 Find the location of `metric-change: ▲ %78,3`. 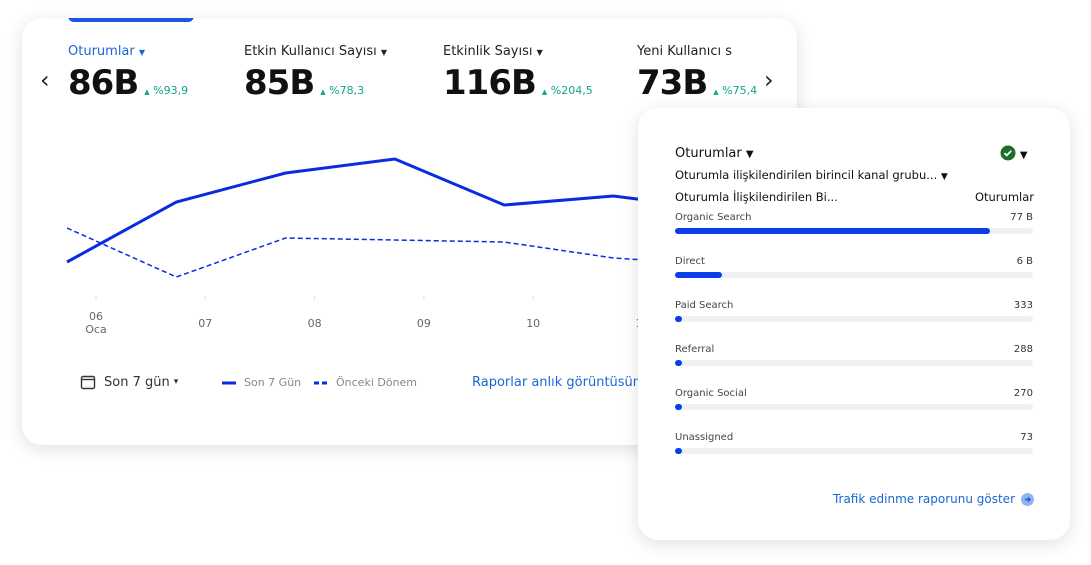

metric-change: ▲ %78,3 is located at coordinates (342, 90).